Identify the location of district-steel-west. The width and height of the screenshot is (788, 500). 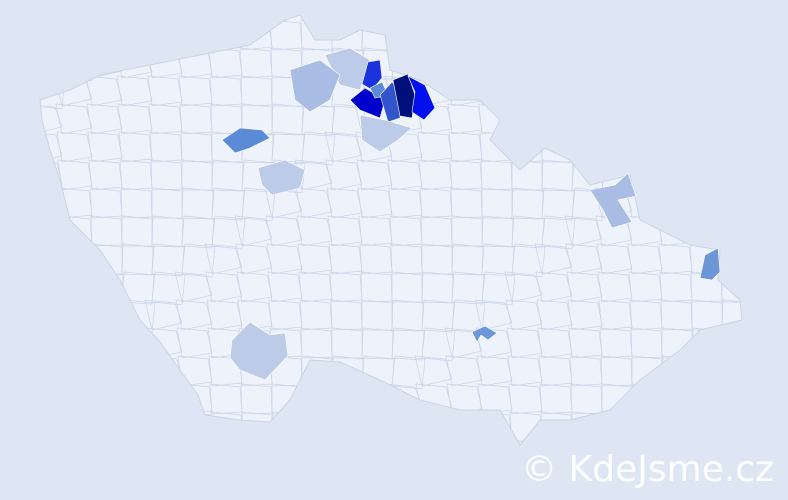
(246, 140).